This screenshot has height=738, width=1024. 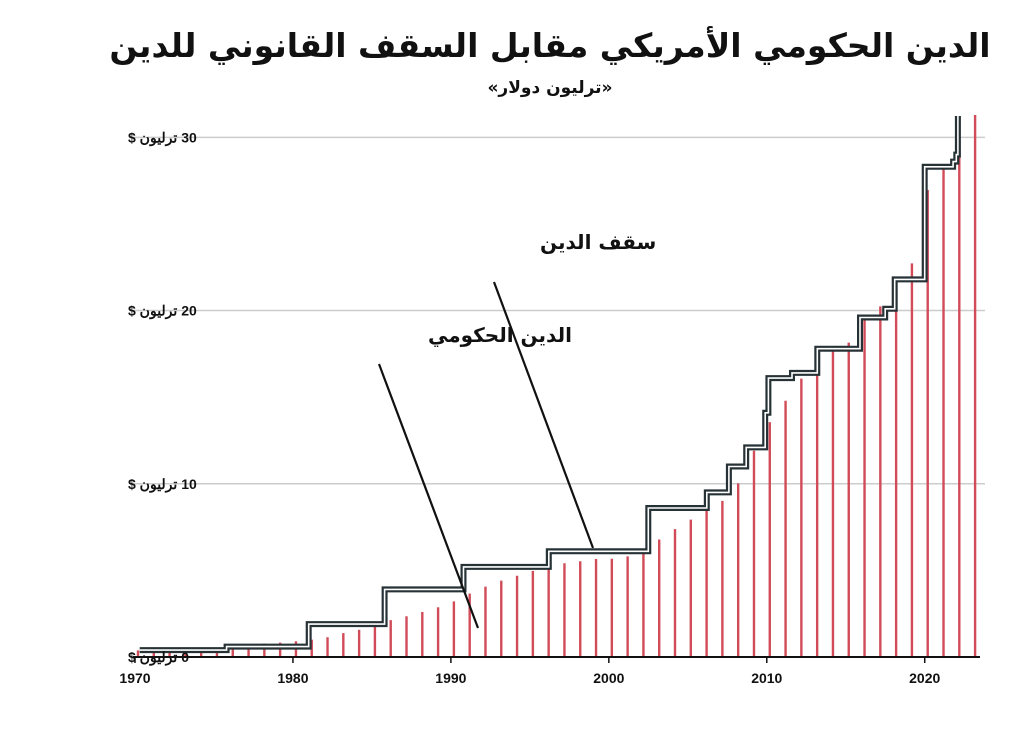 I want to click on x-tick-label: 2000, so click(x=608, y=678).